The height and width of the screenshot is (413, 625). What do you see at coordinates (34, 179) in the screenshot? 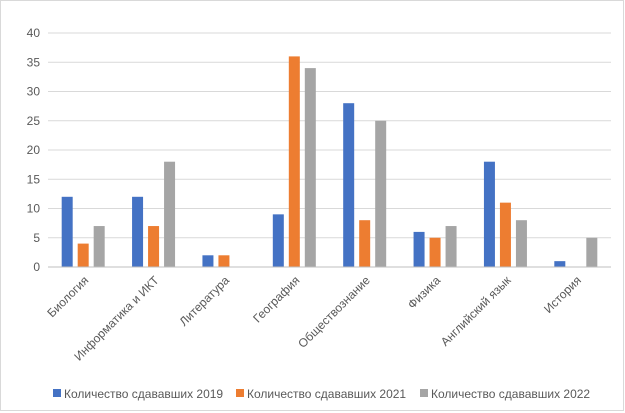
I see `y-tick-label: 15` at bounding box center [34, 179].